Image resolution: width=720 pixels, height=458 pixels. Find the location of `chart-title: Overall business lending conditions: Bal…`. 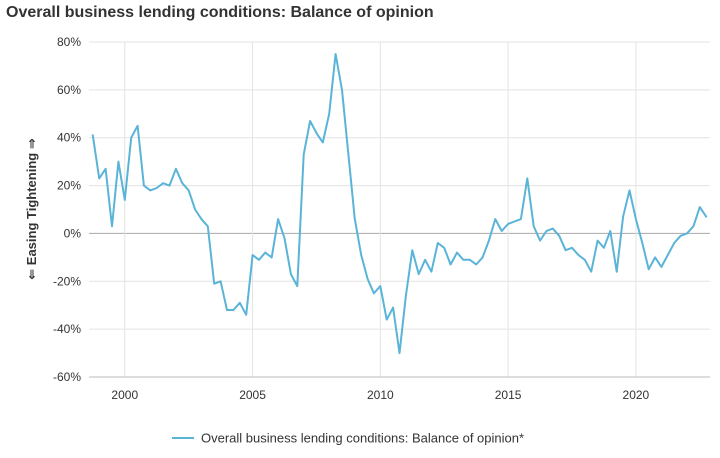

chart-title: Overall business lending conditions: Bal… is located at coordinates (220, 12).